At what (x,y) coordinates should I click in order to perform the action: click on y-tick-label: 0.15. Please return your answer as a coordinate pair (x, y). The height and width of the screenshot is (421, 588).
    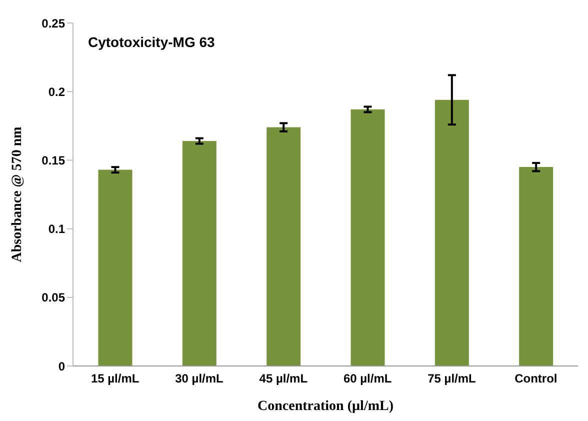
    Looking at the image, I should click on (54, 160).